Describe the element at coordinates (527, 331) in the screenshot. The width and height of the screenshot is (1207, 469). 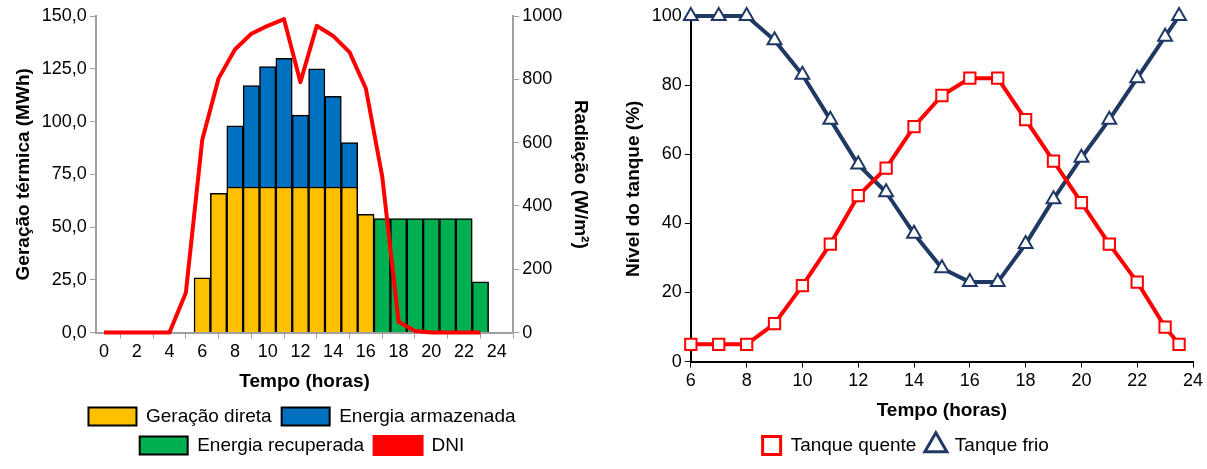
I see `y2-tick-label: 0` at that location.